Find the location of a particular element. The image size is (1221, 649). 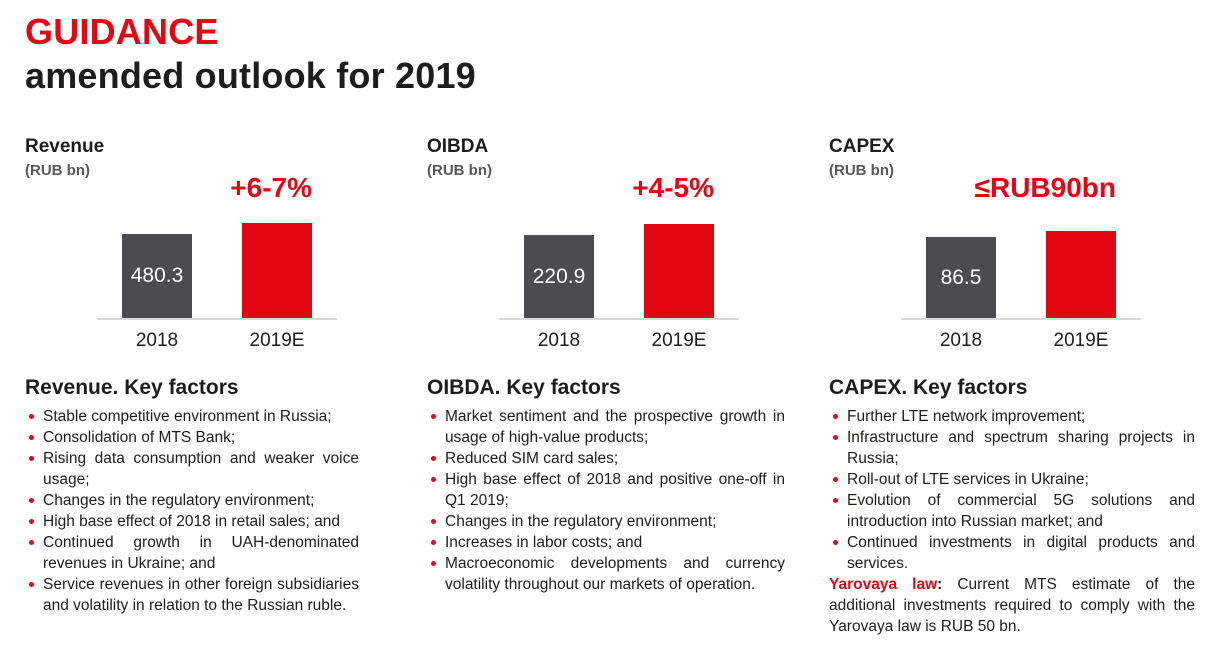

target-label: +6-7% is located at coordinates (271, 187).